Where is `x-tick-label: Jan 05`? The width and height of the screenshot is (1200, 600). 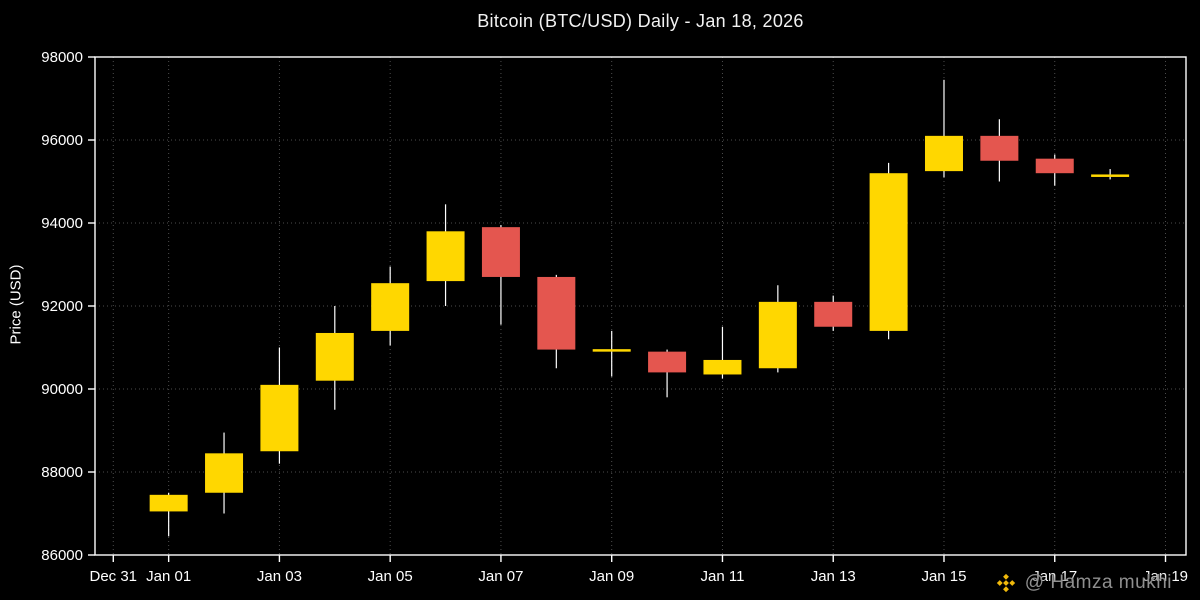
x-tick-label: Jan 05 is located at coordinates (390, 576).